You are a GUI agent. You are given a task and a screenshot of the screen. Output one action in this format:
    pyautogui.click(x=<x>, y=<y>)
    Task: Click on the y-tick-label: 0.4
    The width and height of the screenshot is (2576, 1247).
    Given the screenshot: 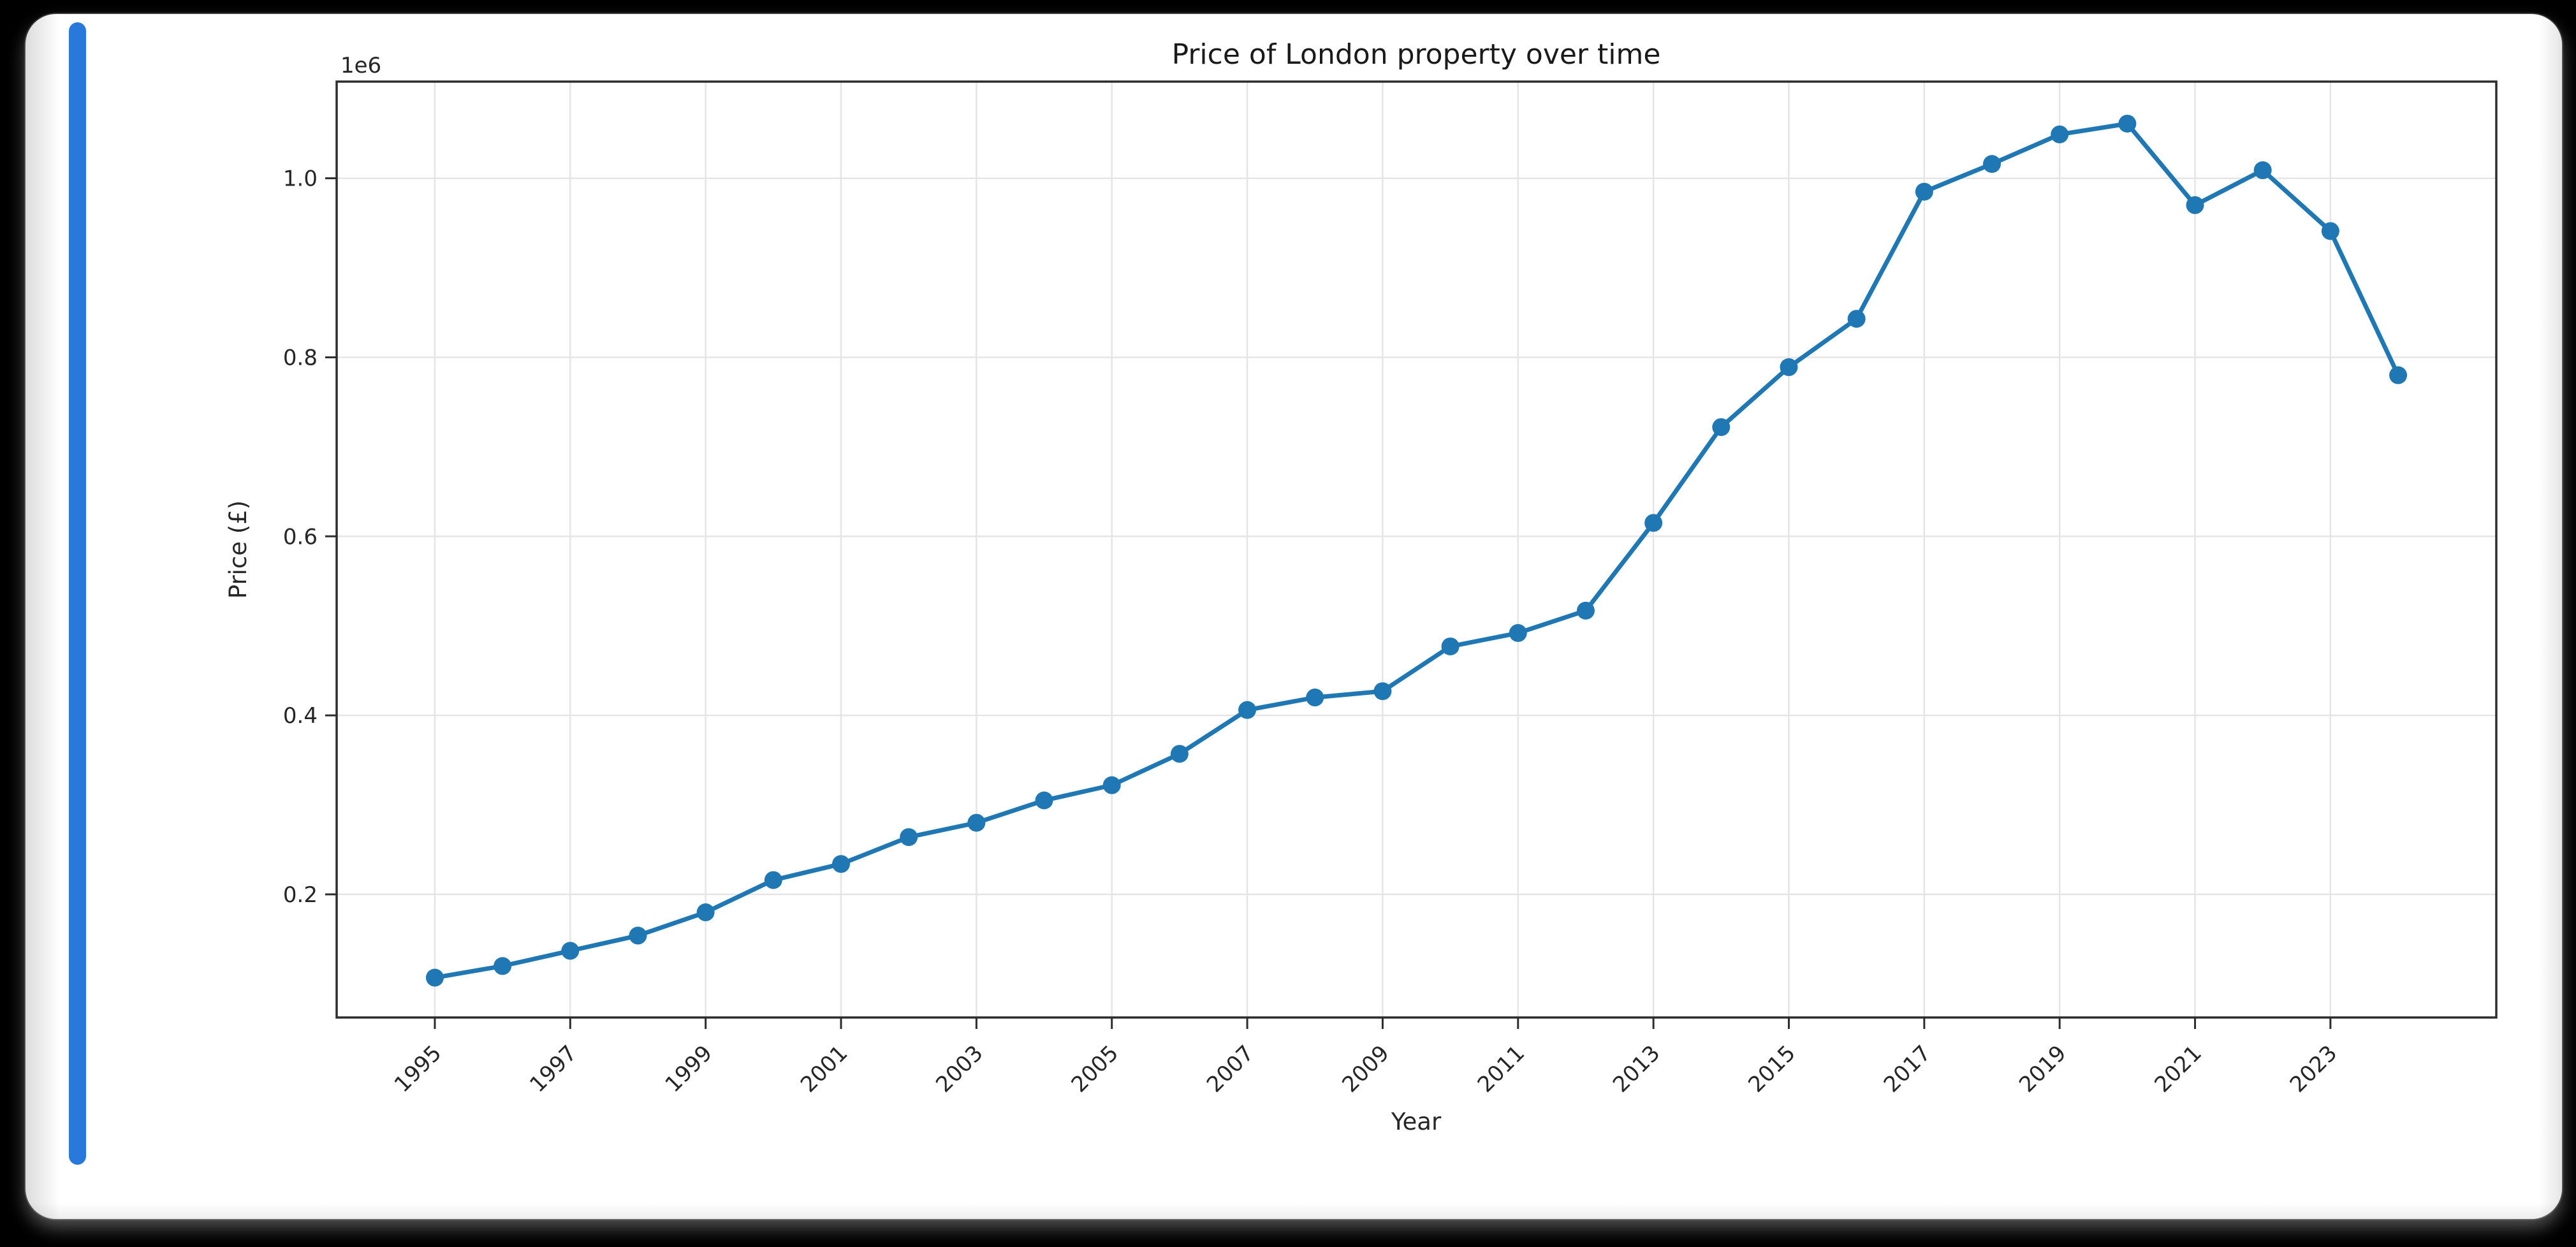 What is the action you would take?
    pyautogui.click(x=300, y=716)
    